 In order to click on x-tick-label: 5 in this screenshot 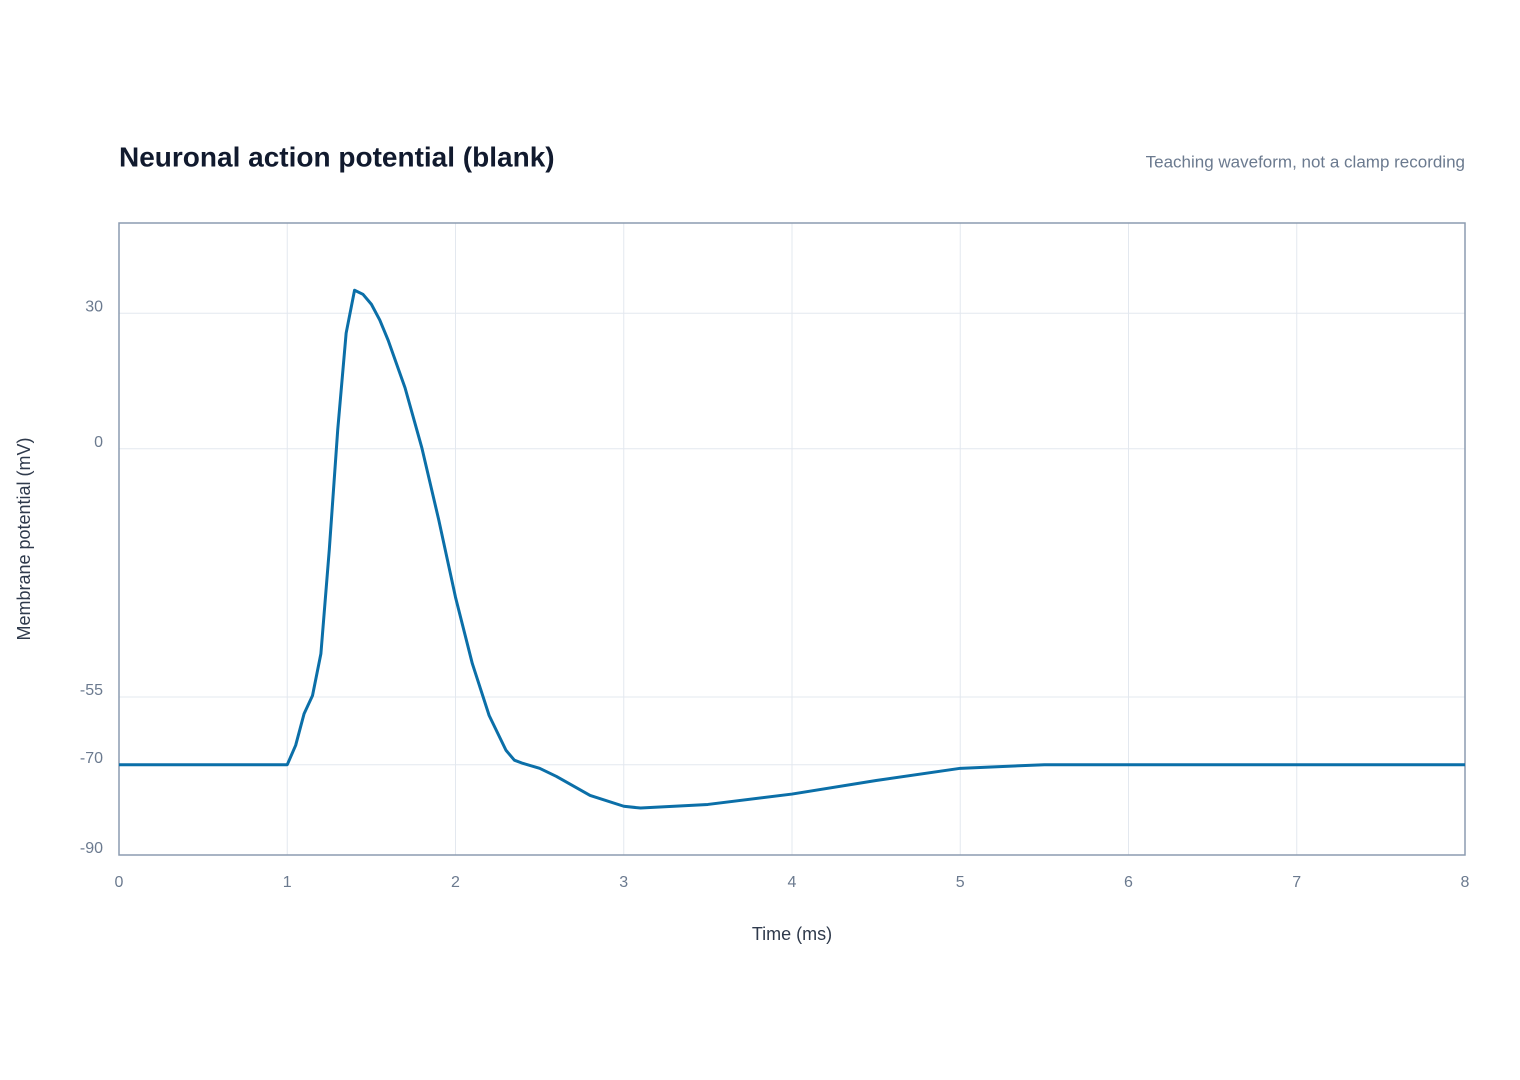, I will do `click(960, 882)`.